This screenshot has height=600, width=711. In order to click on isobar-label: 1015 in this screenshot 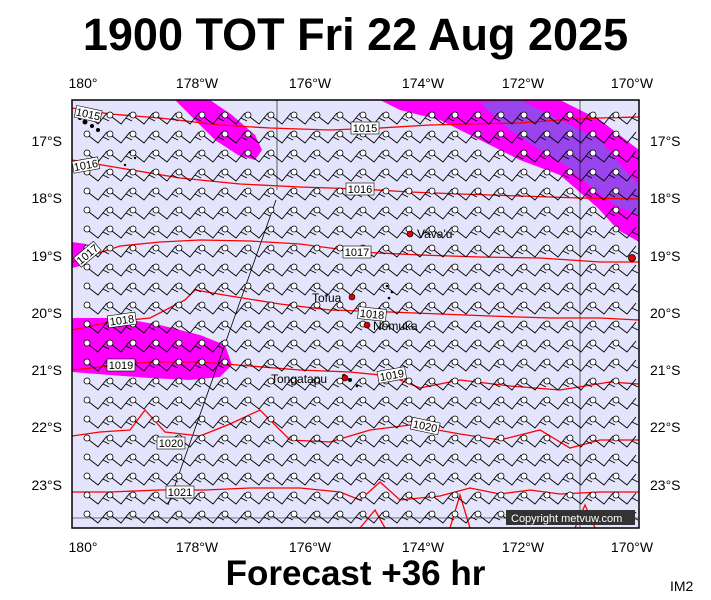, I will do `click(88, 114)`.